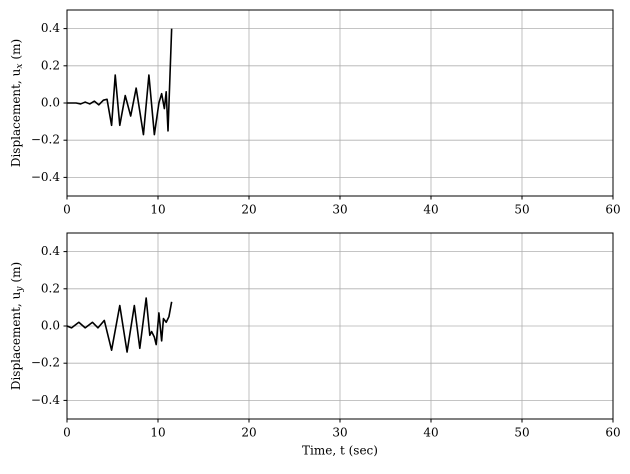 Image resolution: width=630 pixels, height=474 pixels. Describe the element at coordinates (20, 66) in the screenshot. I see `y-label-sub: x` at that location.